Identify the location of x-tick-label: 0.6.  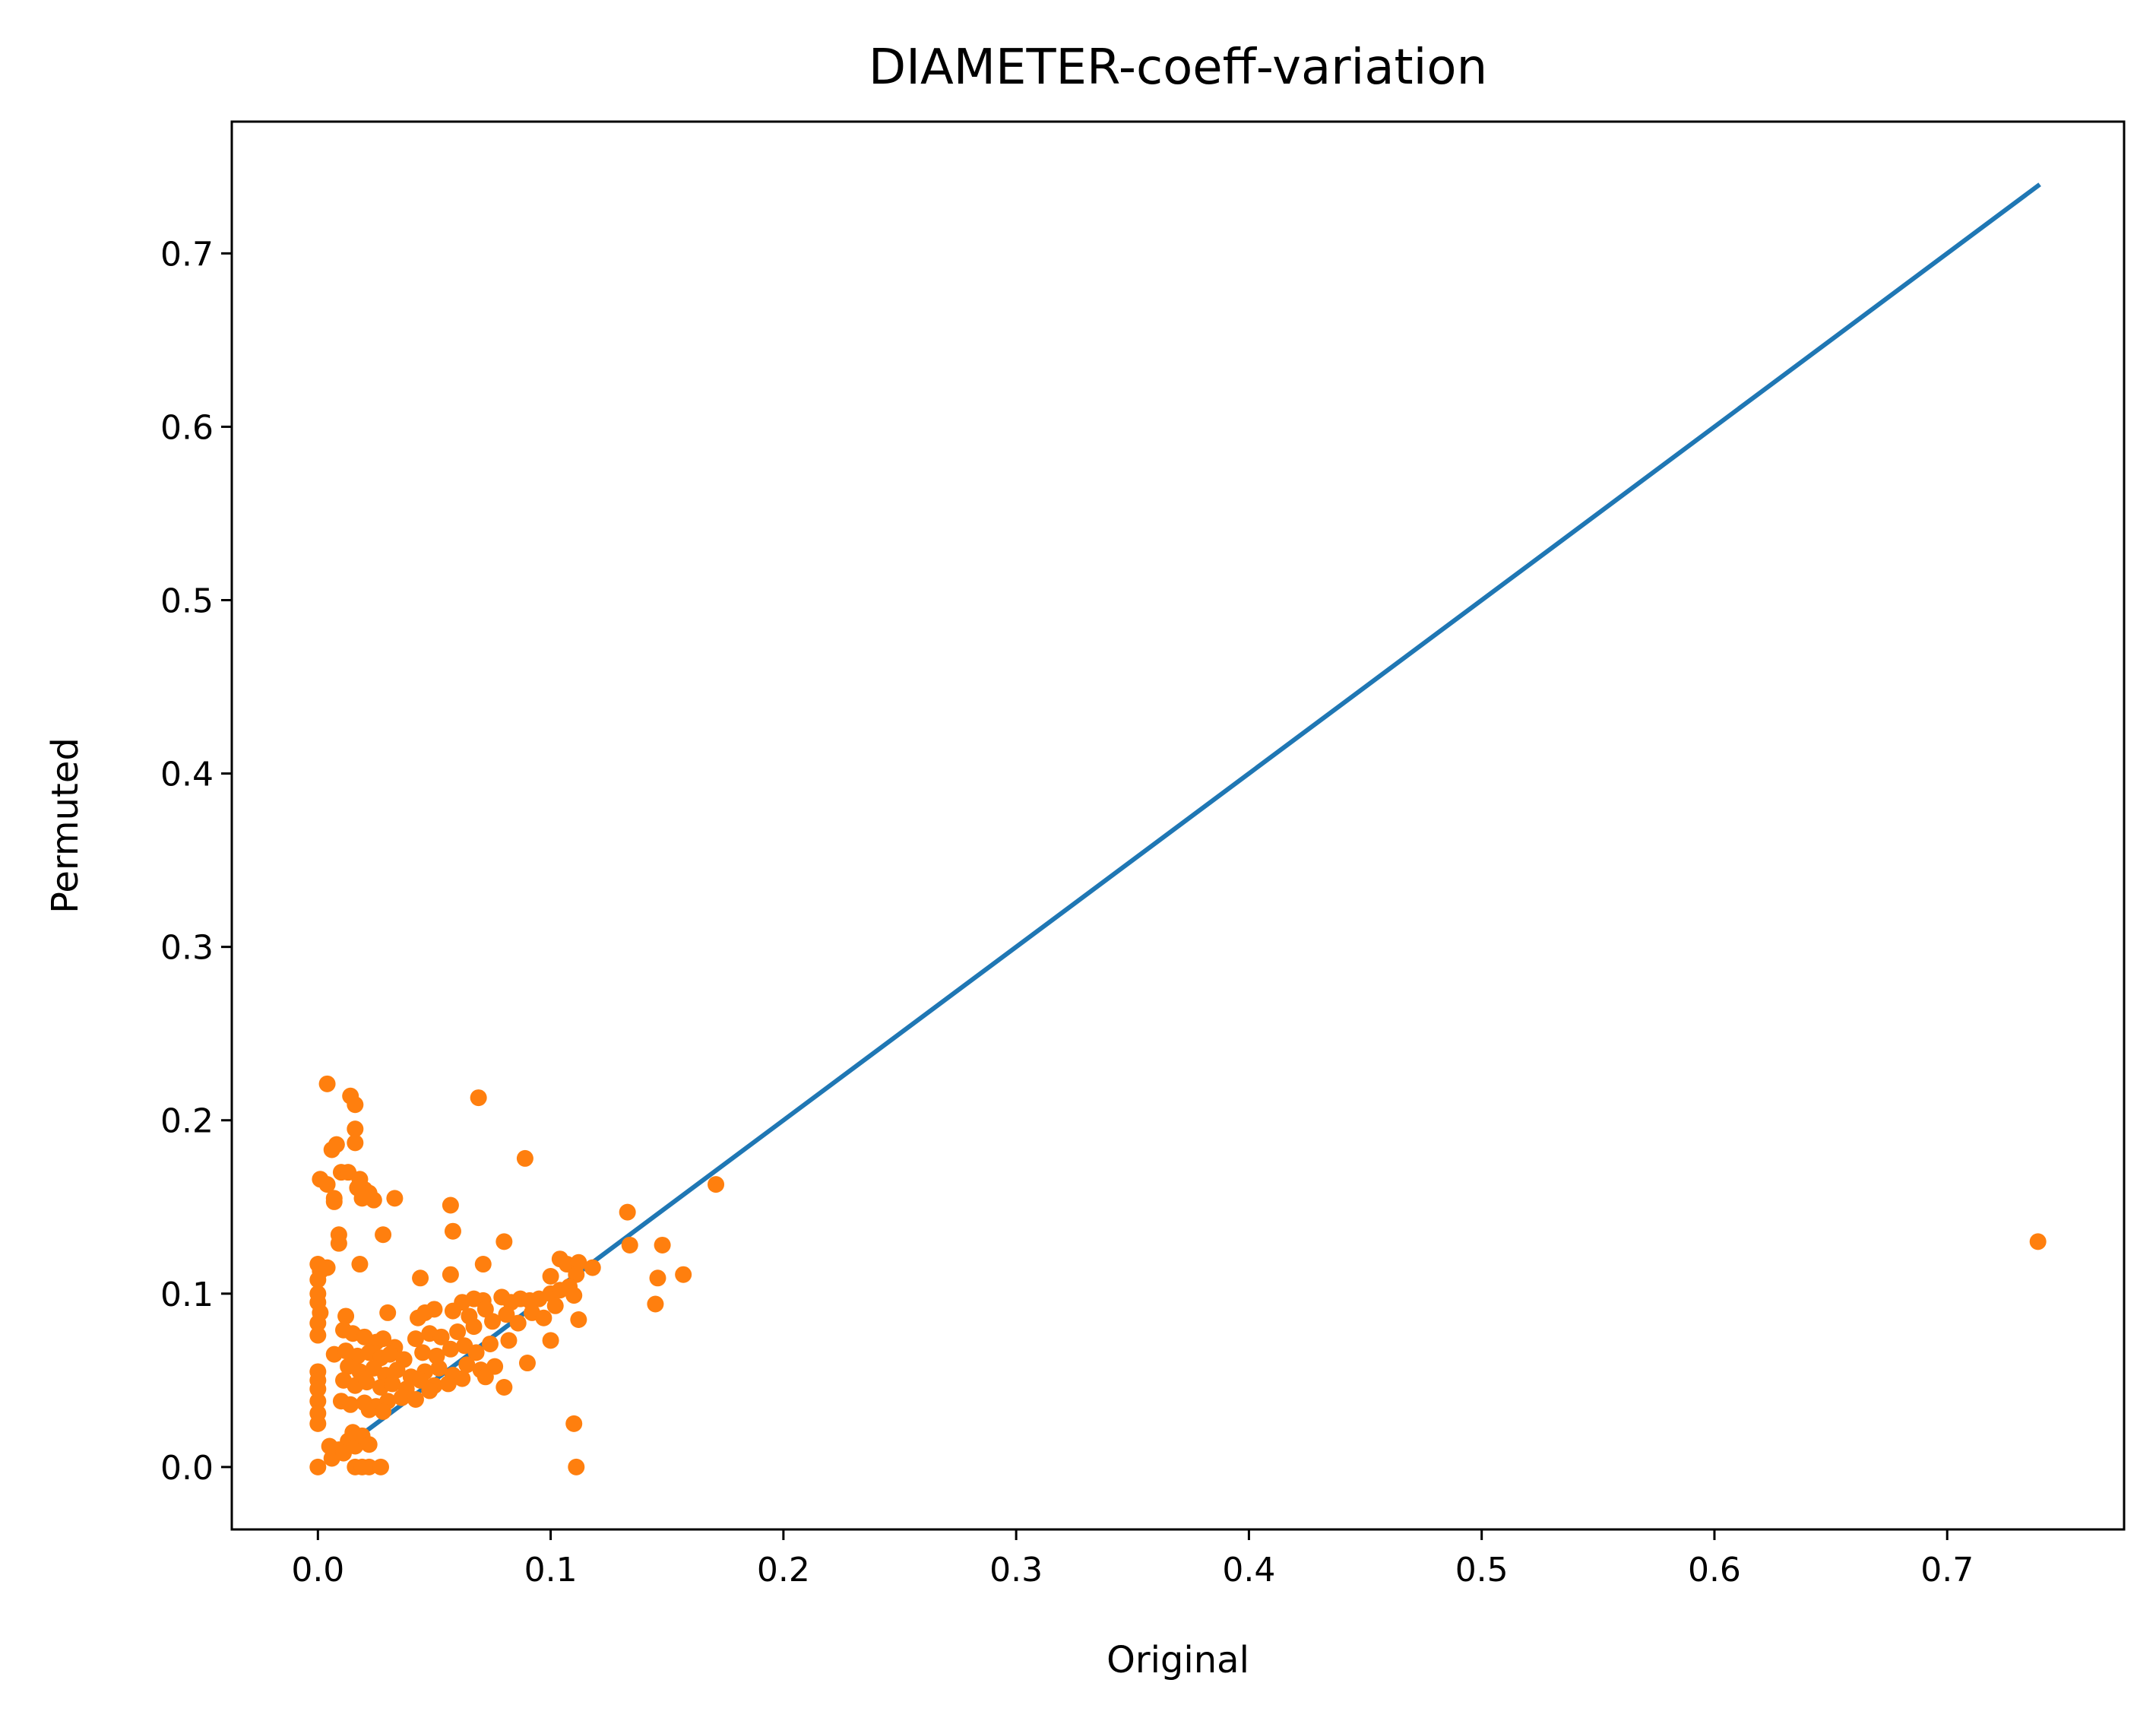
(1715, 1570).